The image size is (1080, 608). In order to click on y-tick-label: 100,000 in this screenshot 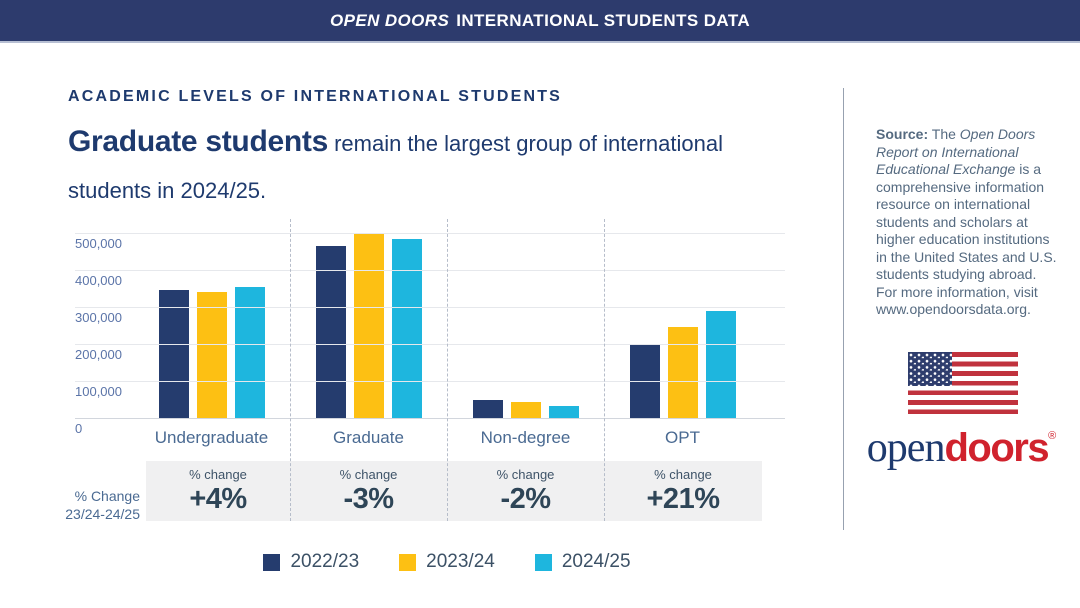, I will do `click(98, 392)`.